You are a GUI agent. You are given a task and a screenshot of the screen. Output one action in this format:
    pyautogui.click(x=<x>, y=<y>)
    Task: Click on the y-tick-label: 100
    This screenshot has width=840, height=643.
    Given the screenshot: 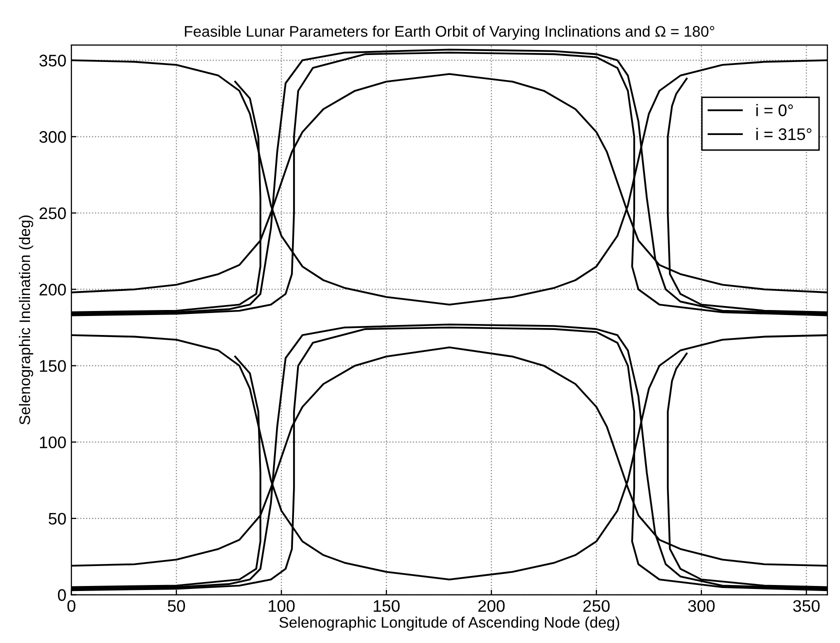 What is the action you would take?
    pyautogui.click(x=53, y=442)
    